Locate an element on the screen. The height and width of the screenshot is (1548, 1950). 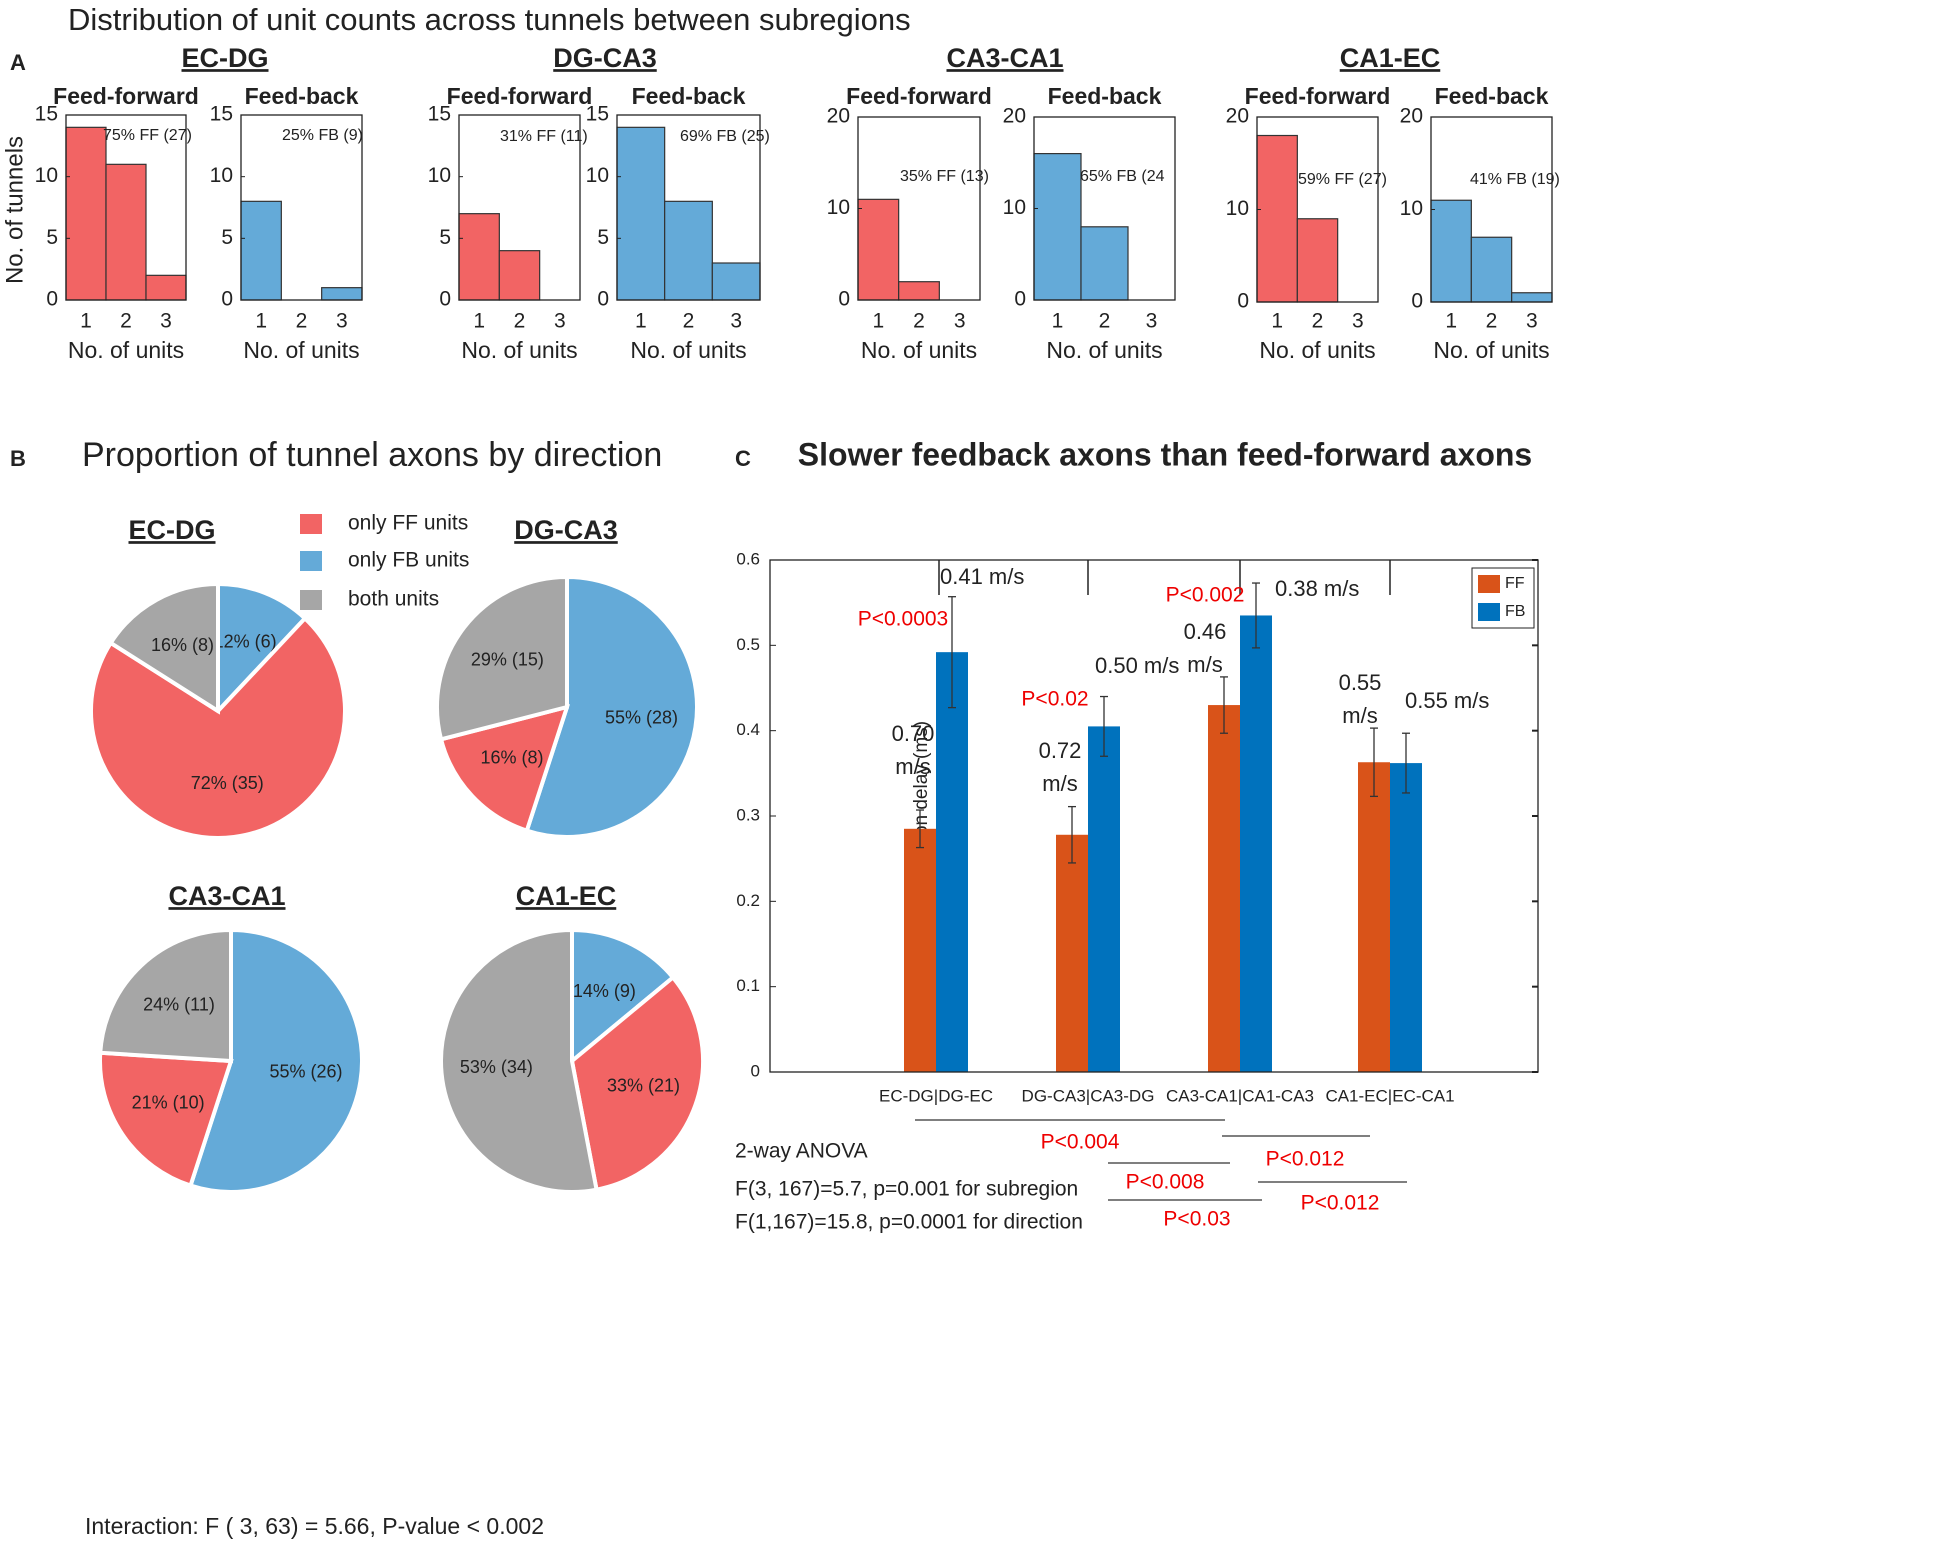
annotation: 69% FB (25) is located at coordinates (725, 136).